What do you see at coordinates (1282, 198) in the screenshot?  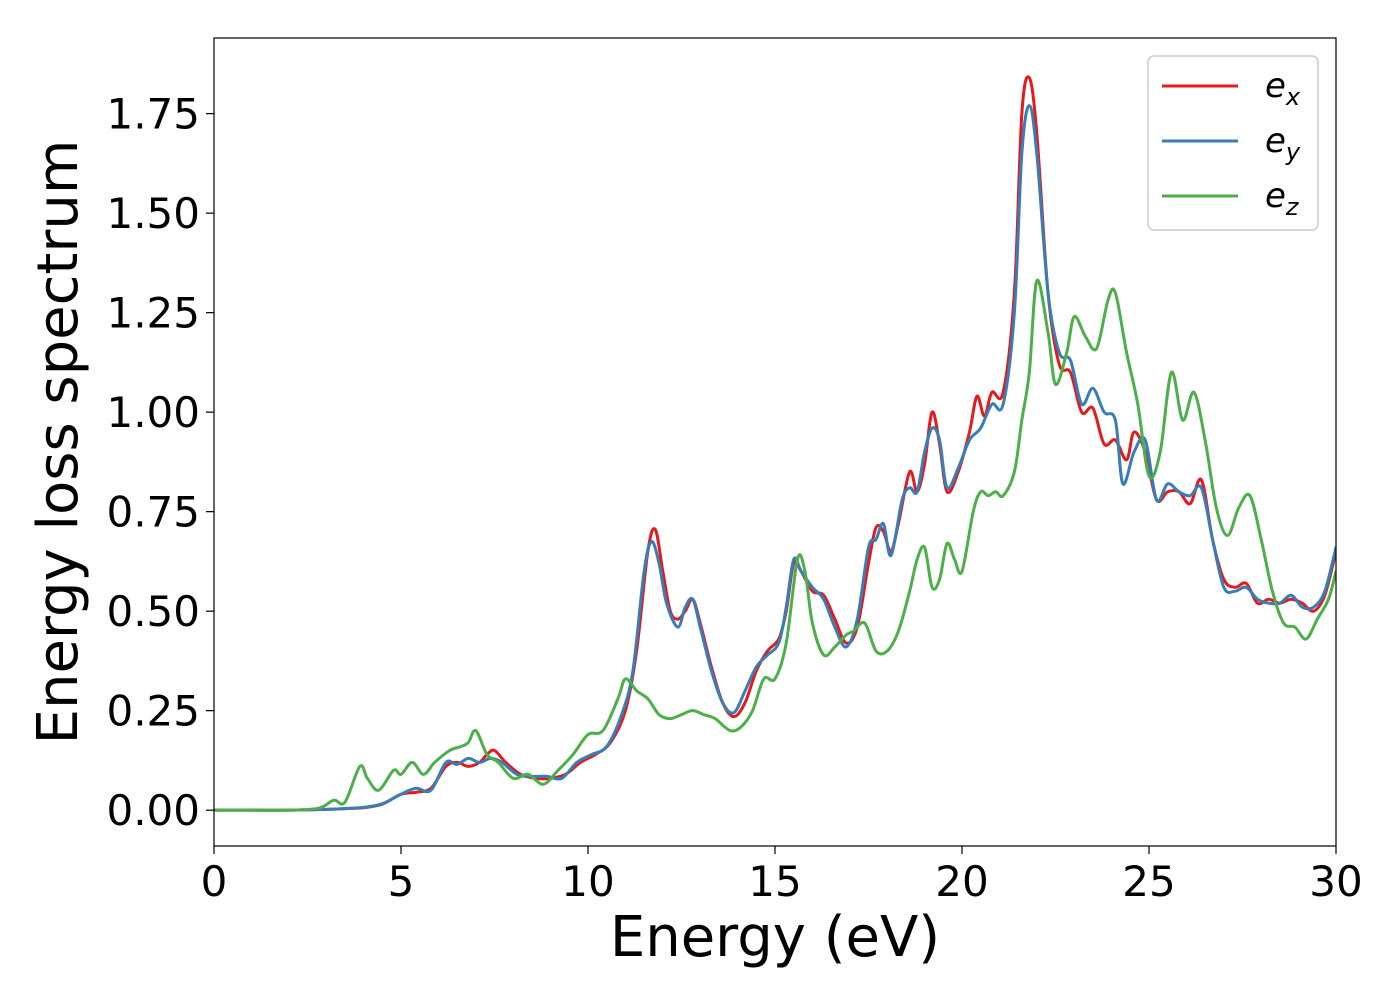 I see `legend-label-e-z: ez` at bounding box center [1282, 198].